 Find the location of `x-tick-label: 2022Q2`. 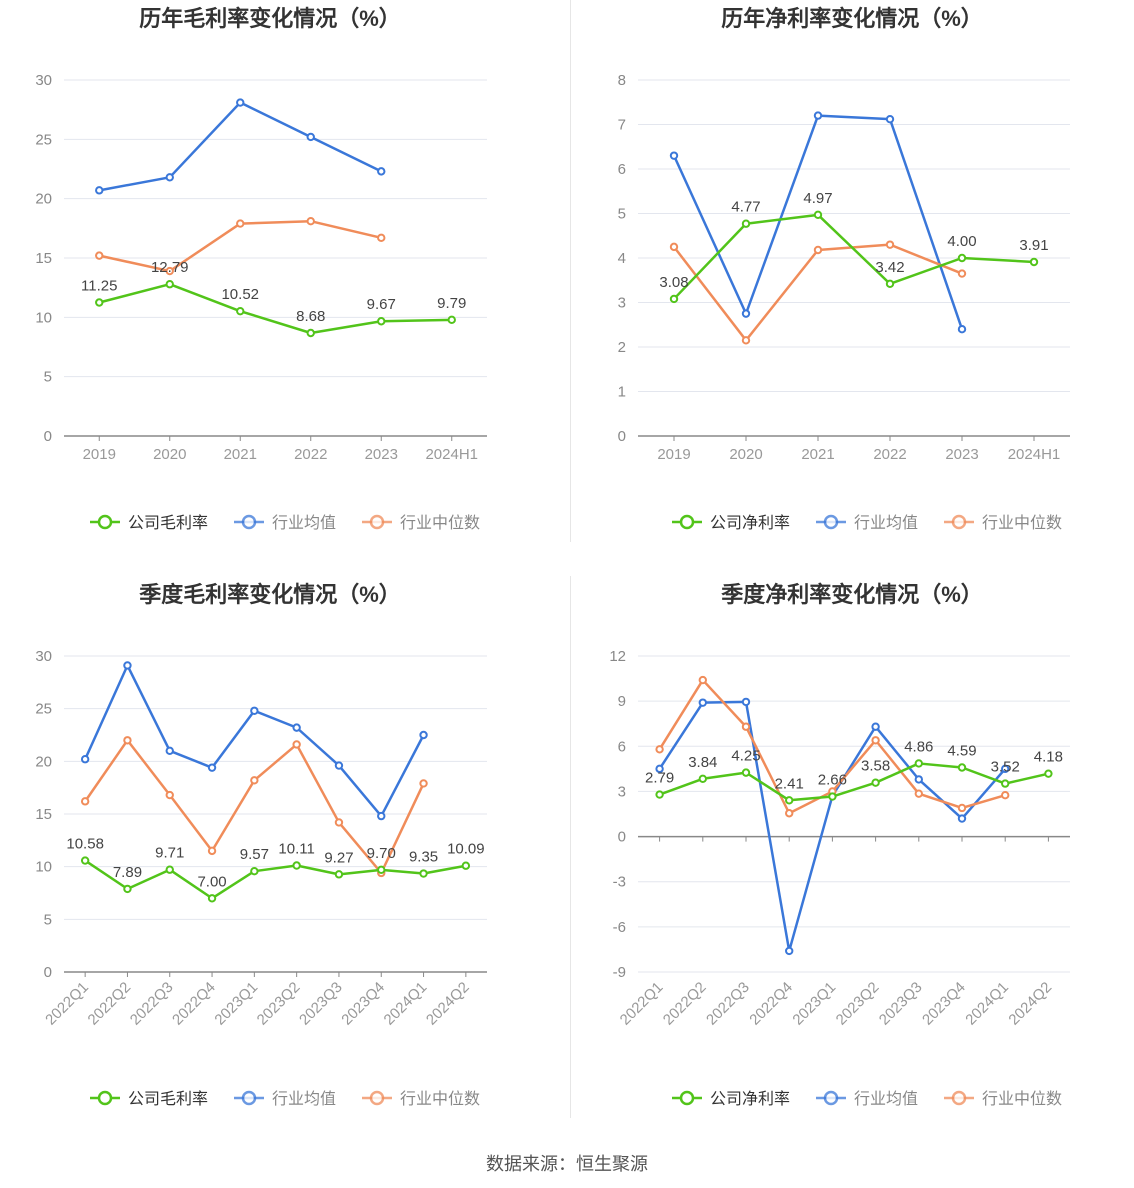

x-tick-label: 2022Q2 is located at coordinates (110, 1004).